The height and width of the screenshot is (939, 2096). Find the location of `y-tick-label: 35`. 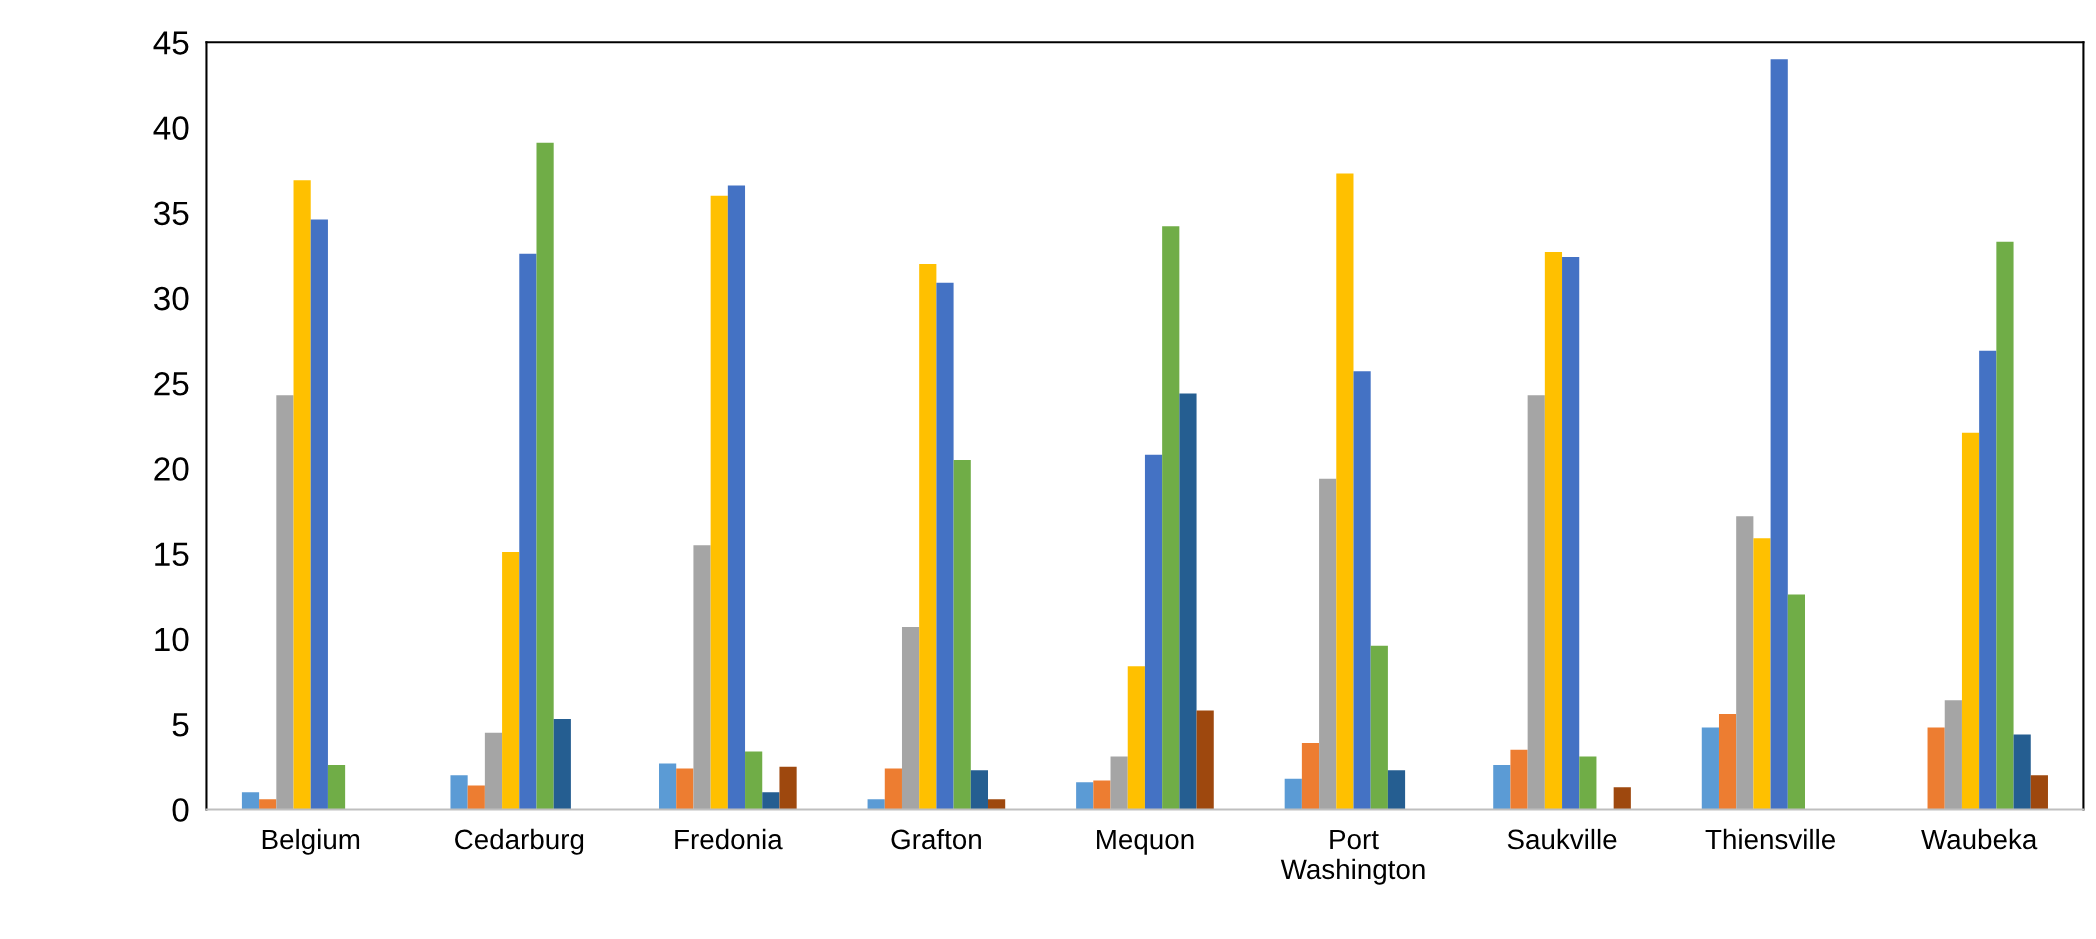

y-tick-label: 35 is located at coordinates (171, 213).